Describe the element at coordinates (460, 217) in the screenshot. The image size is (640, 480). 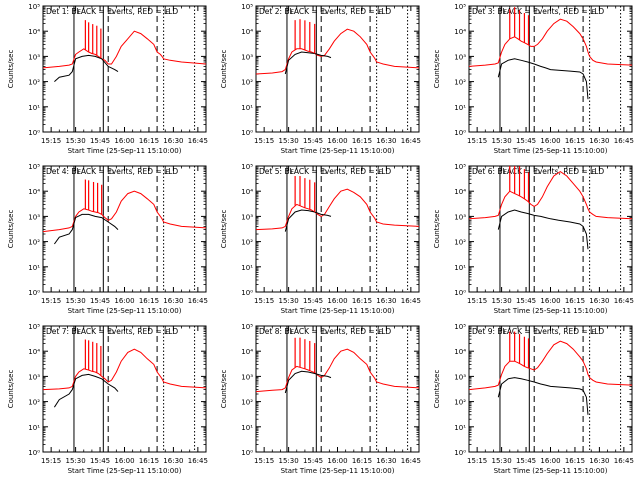
I see `y-tick-label: 10³` at that location.